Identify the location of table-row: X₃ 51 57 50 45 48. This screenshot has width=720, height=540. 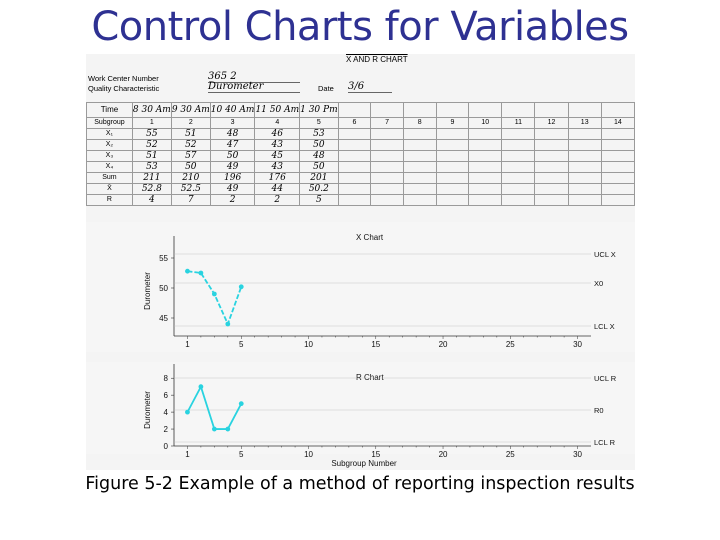
(361, 156).